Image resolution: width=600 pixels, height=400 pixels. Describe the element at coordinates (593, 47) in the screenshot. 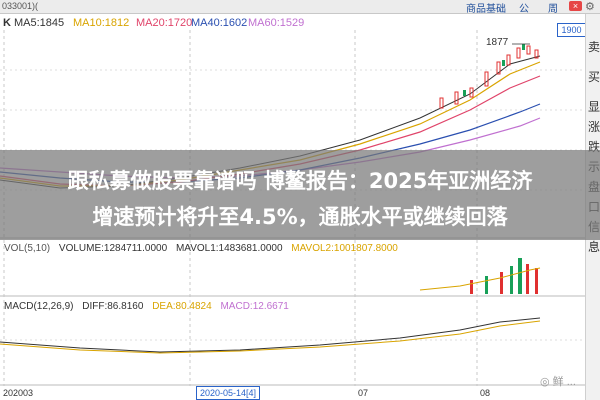

I see `right-panel-char: 卖` at that location.